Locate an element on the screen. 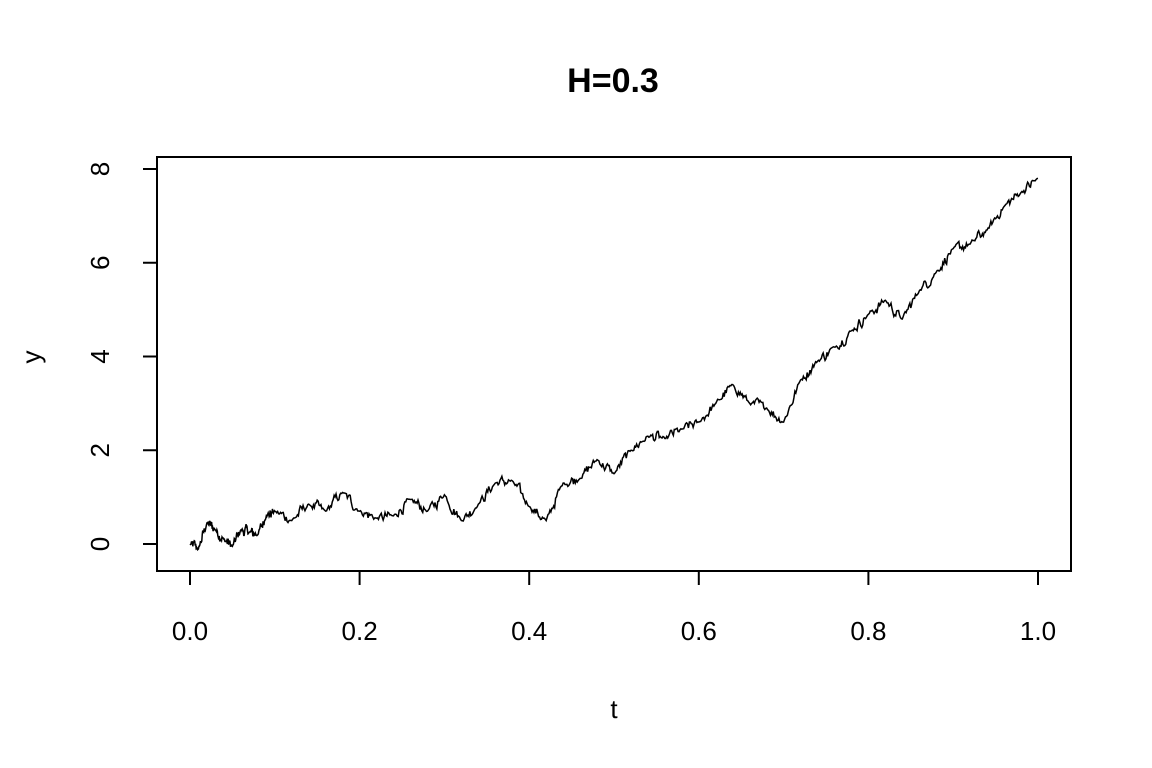 The height and width of the screenshot is (768, 1152). x-tick-label: 0.4 is located at coordinates (529, 631).